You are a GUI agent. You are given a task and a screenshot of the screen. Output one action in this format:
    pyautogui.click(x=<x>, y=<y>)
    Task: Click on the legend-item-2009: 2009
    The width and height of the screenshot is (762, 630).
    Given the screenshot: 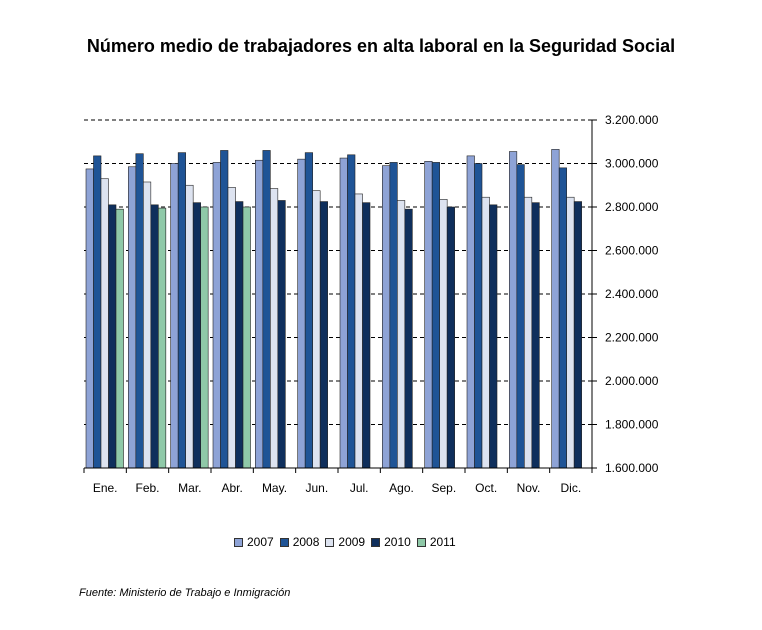 What is the action you would take?
    pyautogui.click(x=345, y=542)
    